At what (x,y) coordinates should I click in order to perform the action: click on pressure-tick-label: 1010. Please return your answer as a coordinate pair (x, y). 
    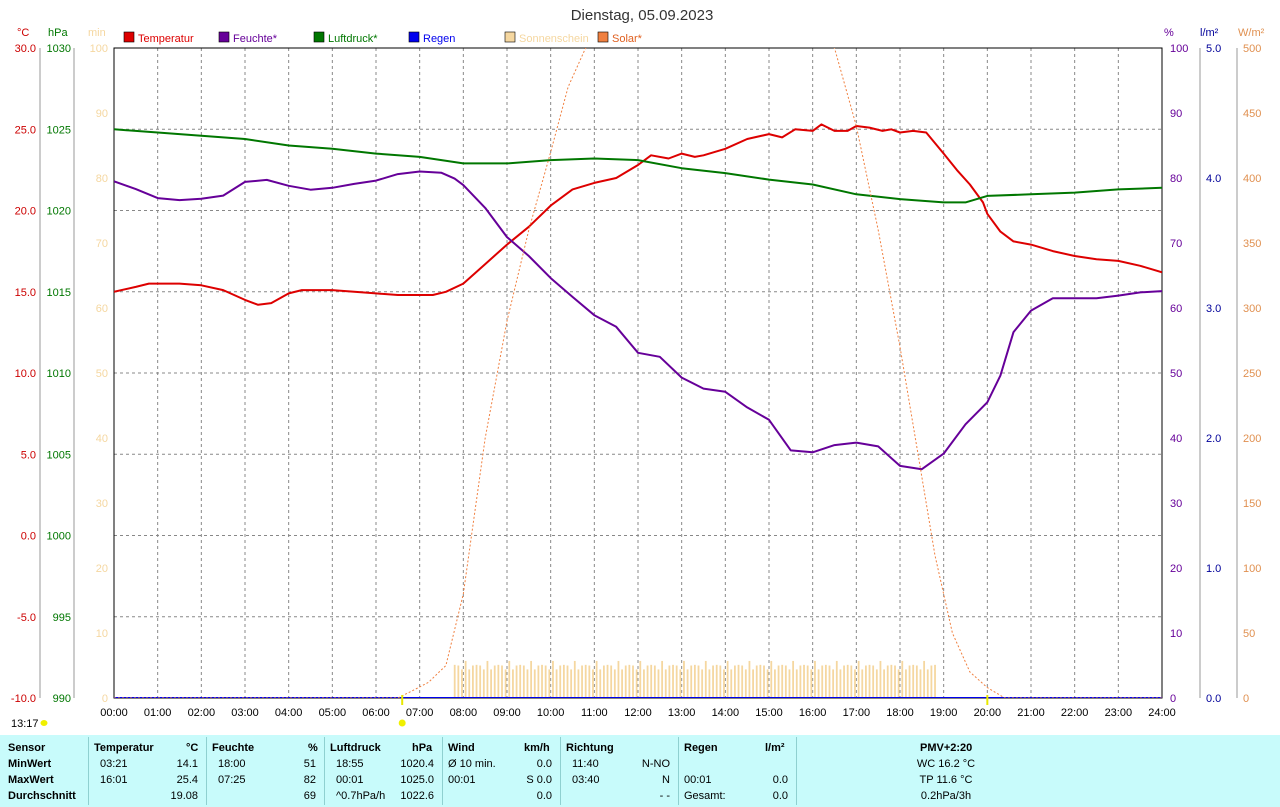
    Looking at the image, I should click on (59, 374).